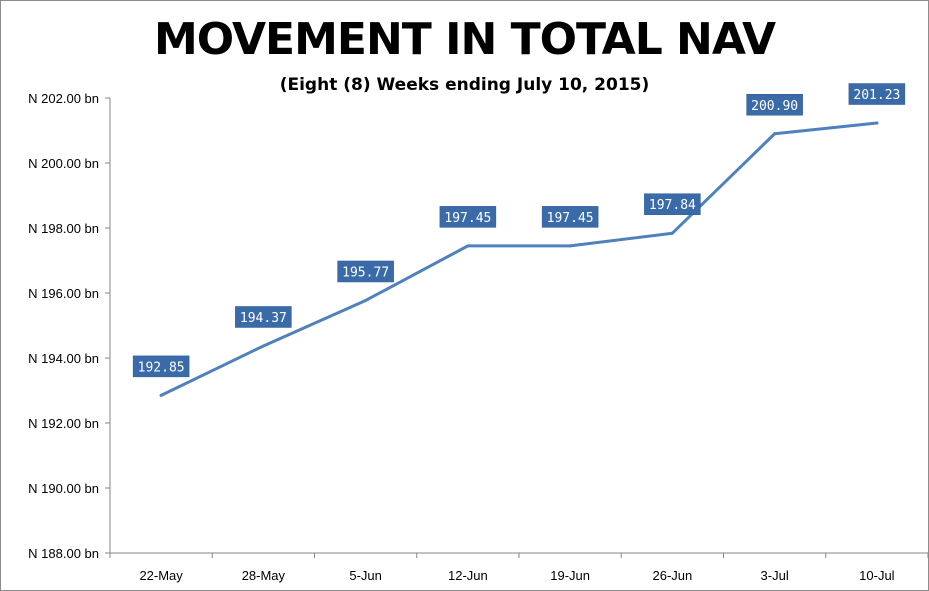  I want to click on chart-subtitle: (Eight (8) Weeks ending July 10, 2015), so click(464, 85).